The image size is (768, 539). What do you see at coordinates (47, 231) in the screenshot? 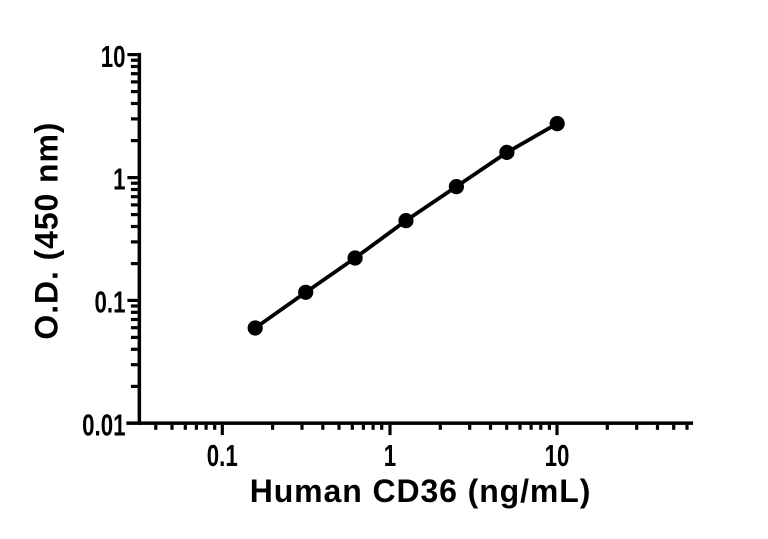
I see `svg-text: O.D. (450 nm)` at bounding box center [47, 231].